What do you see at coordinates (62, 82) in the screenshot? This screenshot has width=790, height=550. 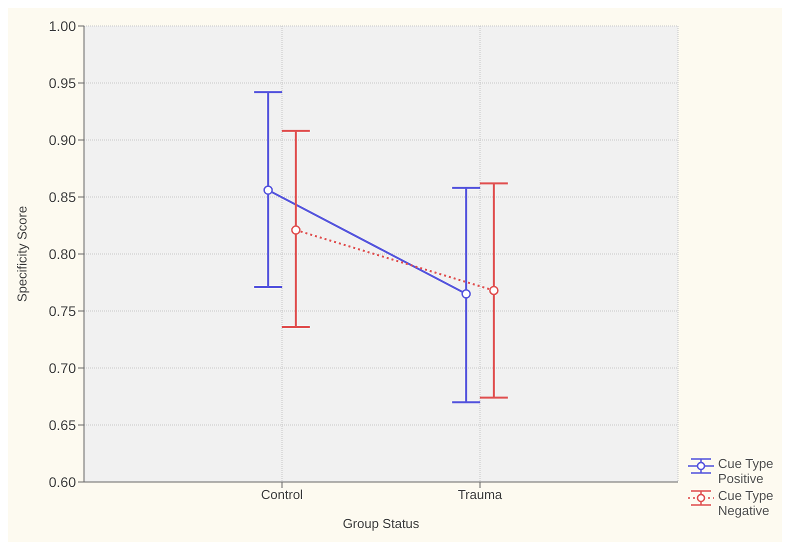 I see `y-tick-label: 0.95` at bounding box center [62, 82].